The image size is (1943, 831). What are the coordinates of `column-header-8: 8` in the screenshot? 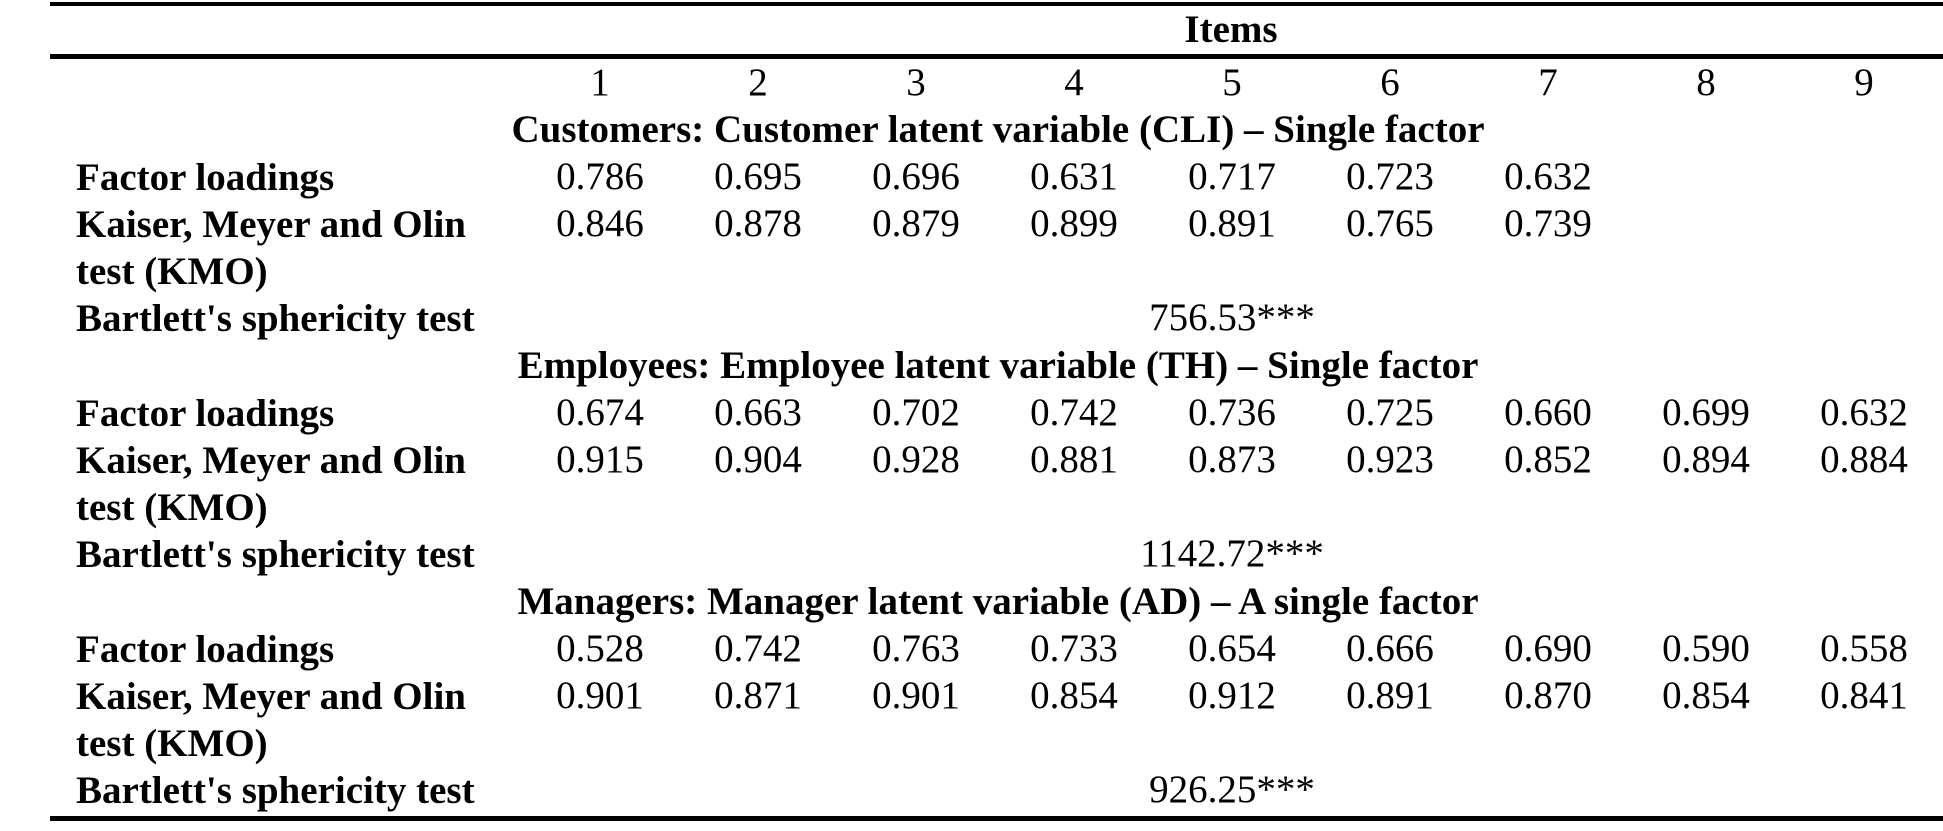 It's located at (1706, 82).